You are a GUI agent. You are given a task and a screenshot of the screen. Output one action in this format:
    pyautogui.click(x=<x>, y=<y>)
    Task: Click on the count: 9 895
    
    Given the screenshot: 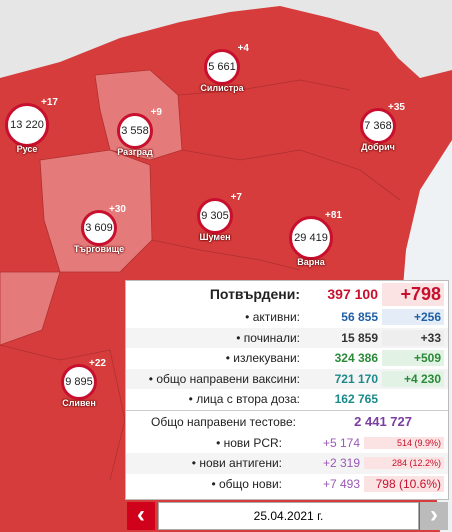 What is the action you would take?
    pyautogui.click(x=79, y=382)
    